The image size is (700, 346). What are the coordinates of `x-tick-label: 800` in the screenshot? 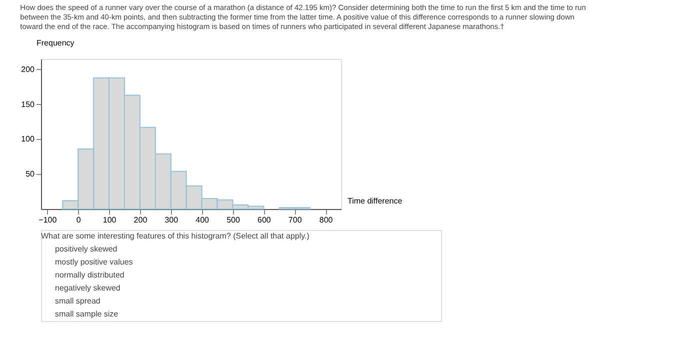 It's located at (326, 220).